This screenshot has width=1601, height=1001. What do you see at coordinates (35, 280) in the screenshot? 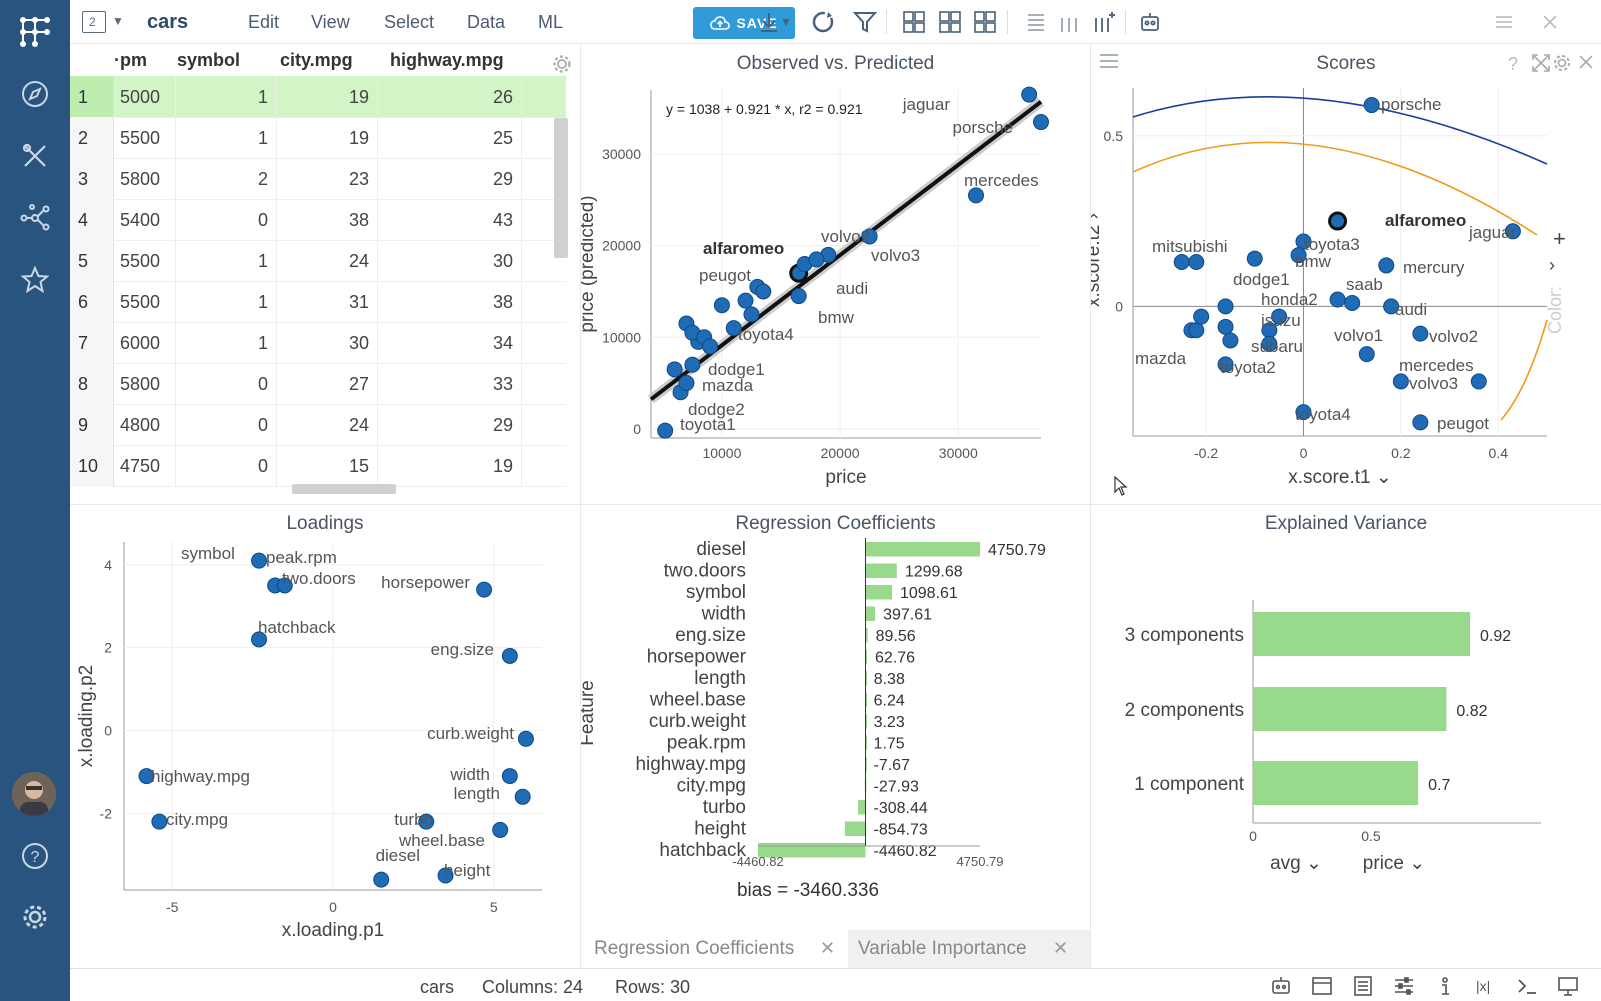
I see `star-icon` at bounding box center [35, 280].